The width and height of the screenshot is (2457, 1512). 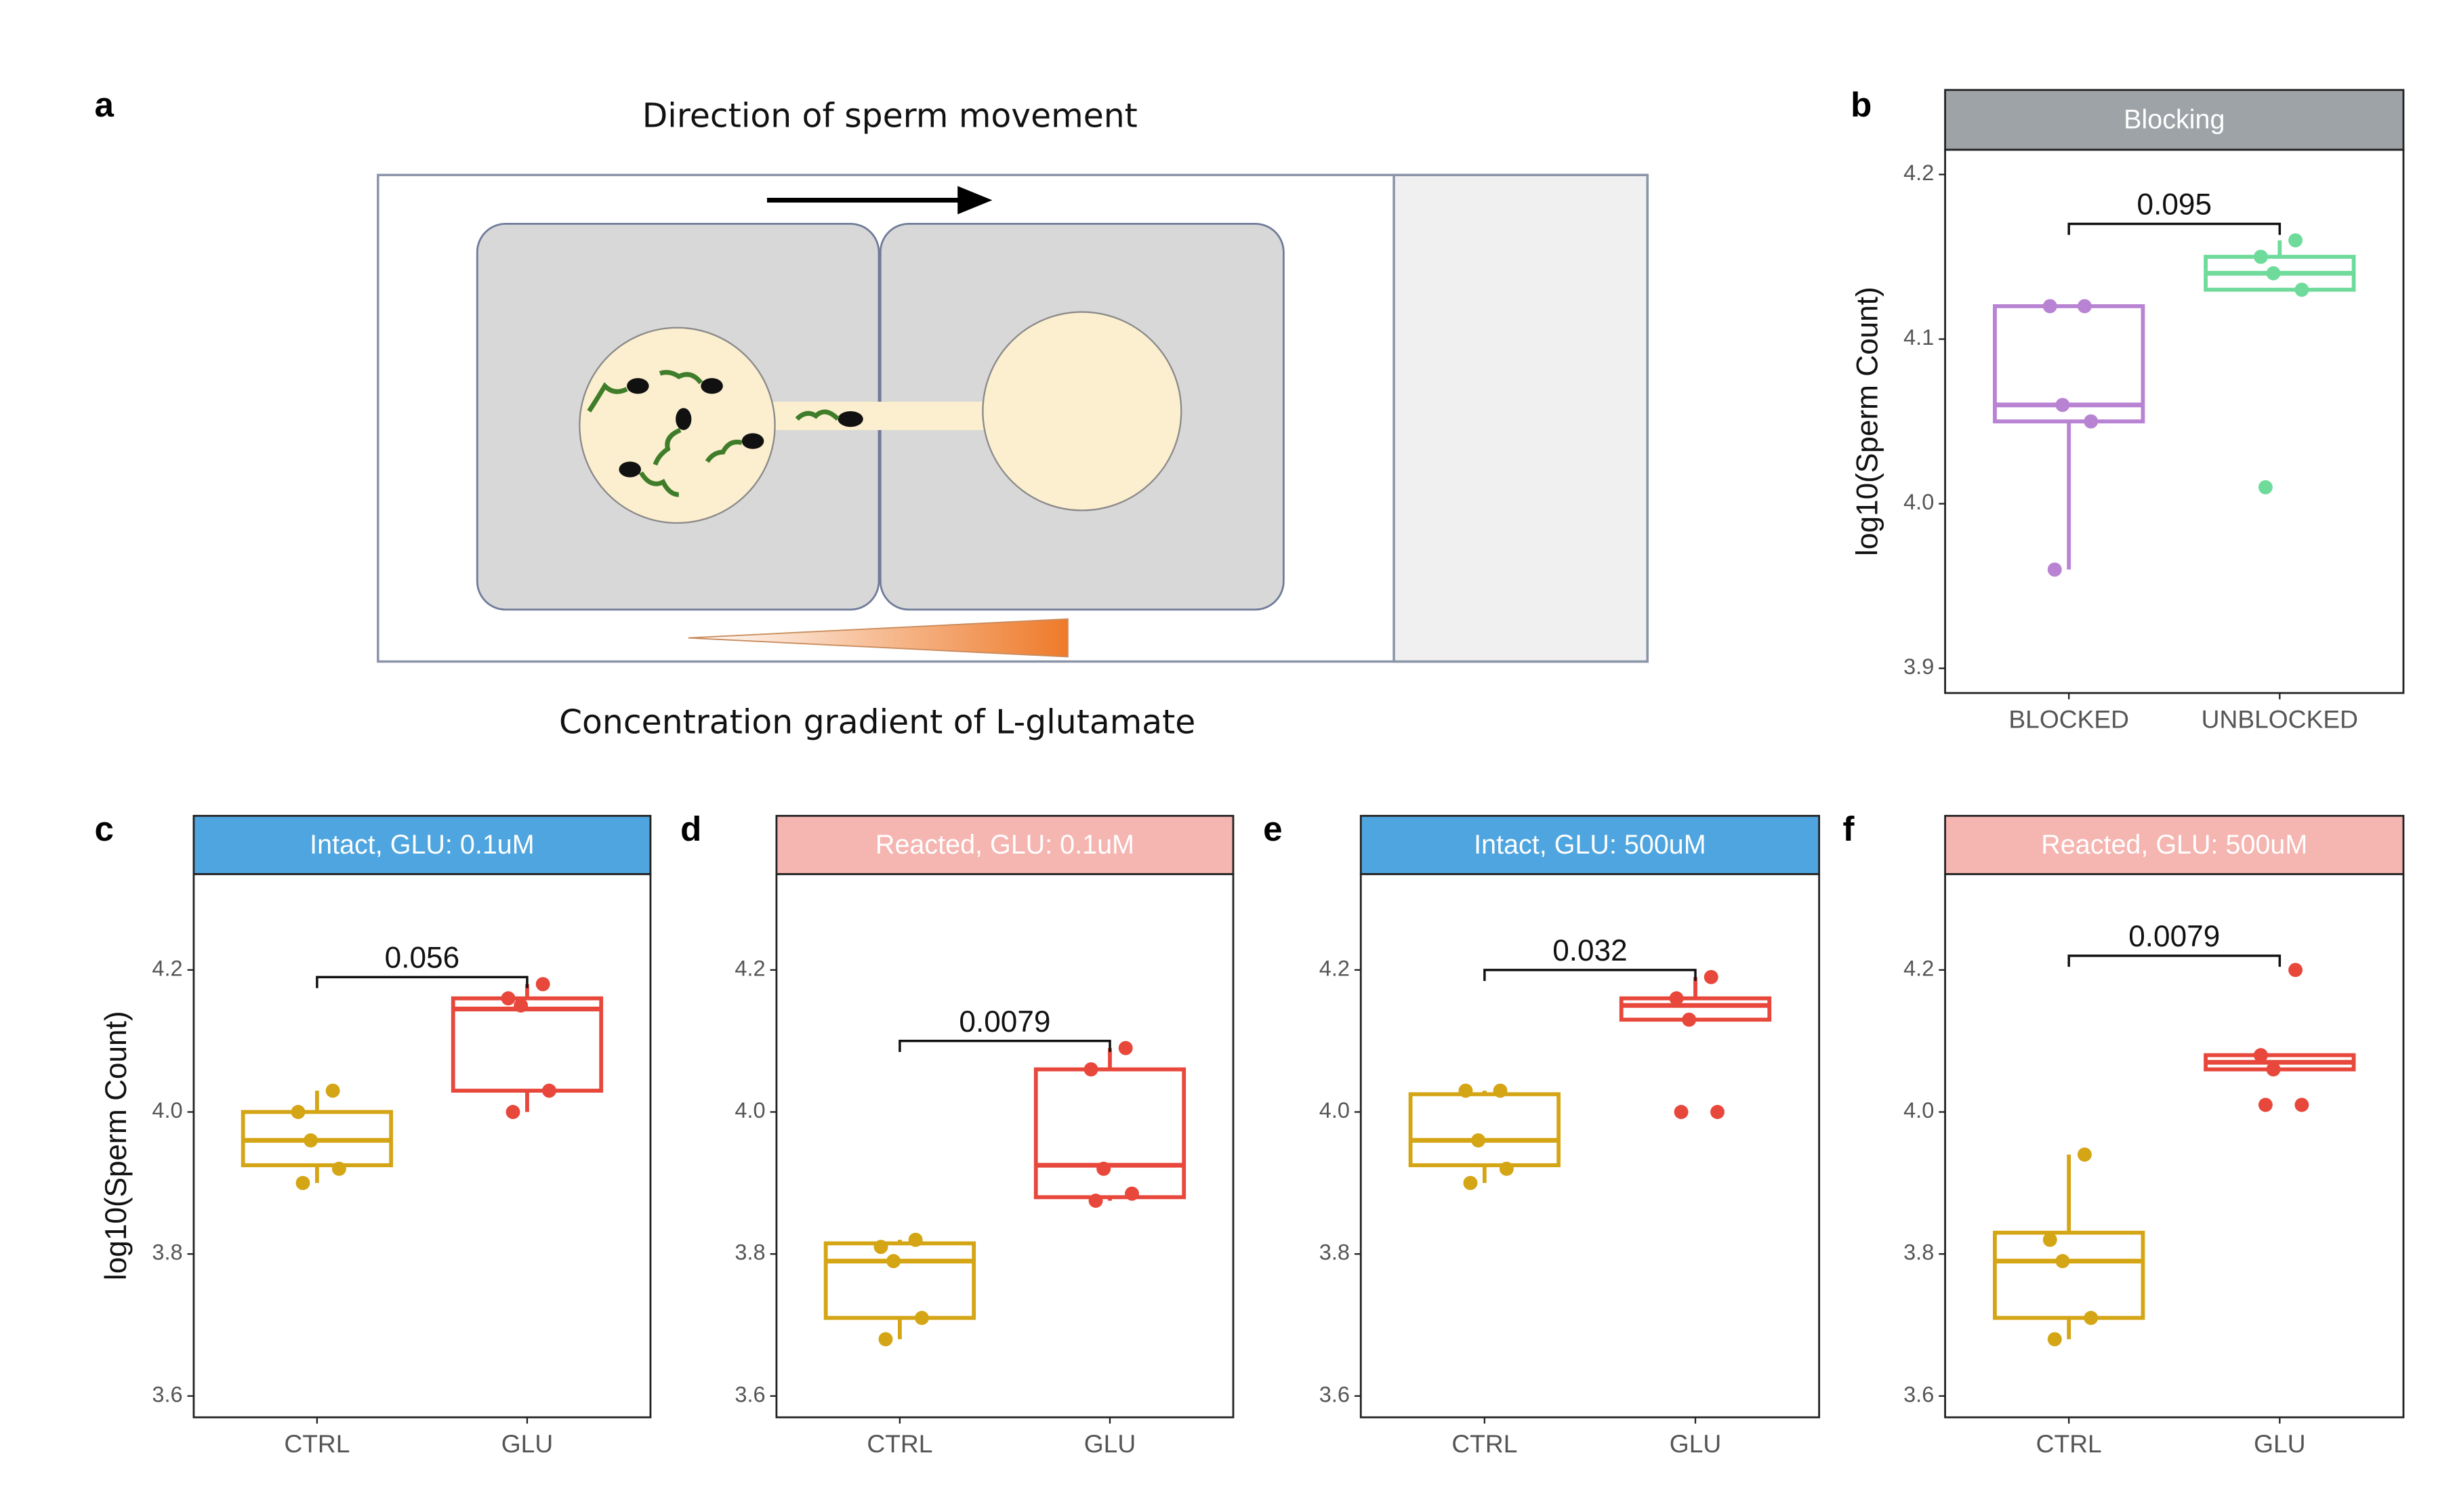 What do you see at coordinates (1004, 845) in the screenshot?
I see `strip-title: Reacted, GLU: 0.1uM` at bounding box center [1004, 845].